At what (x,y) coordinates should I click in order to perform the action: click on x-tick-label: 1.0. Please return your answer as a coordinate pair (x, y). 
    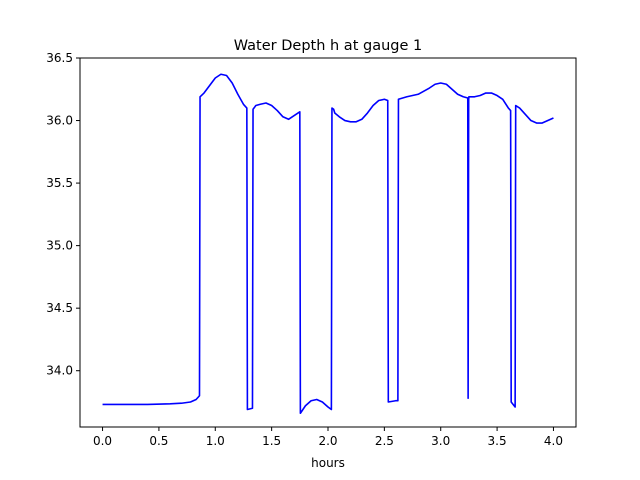
    Looking at the image, I should click on (215, 441).